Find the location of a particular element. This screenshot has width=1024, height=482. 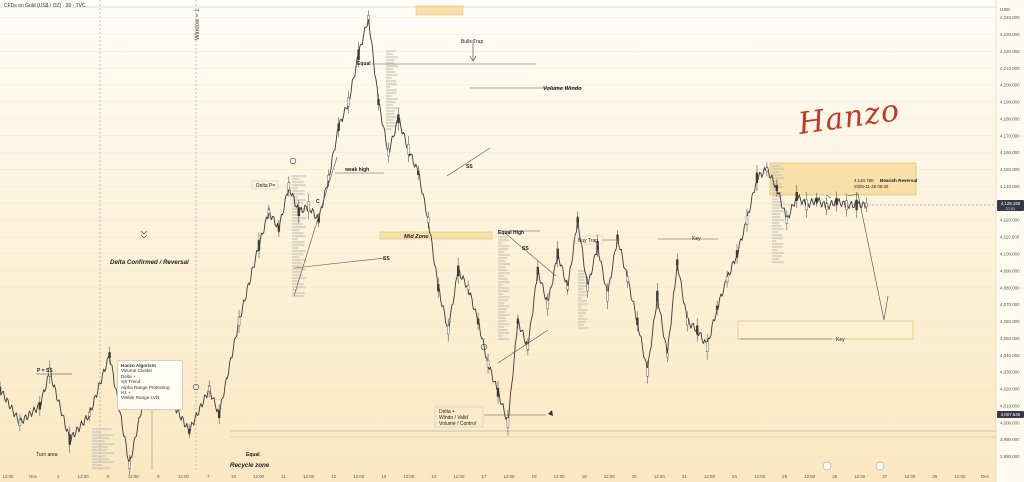

x-tick-label: 7 is located at coordinates (208, 476).